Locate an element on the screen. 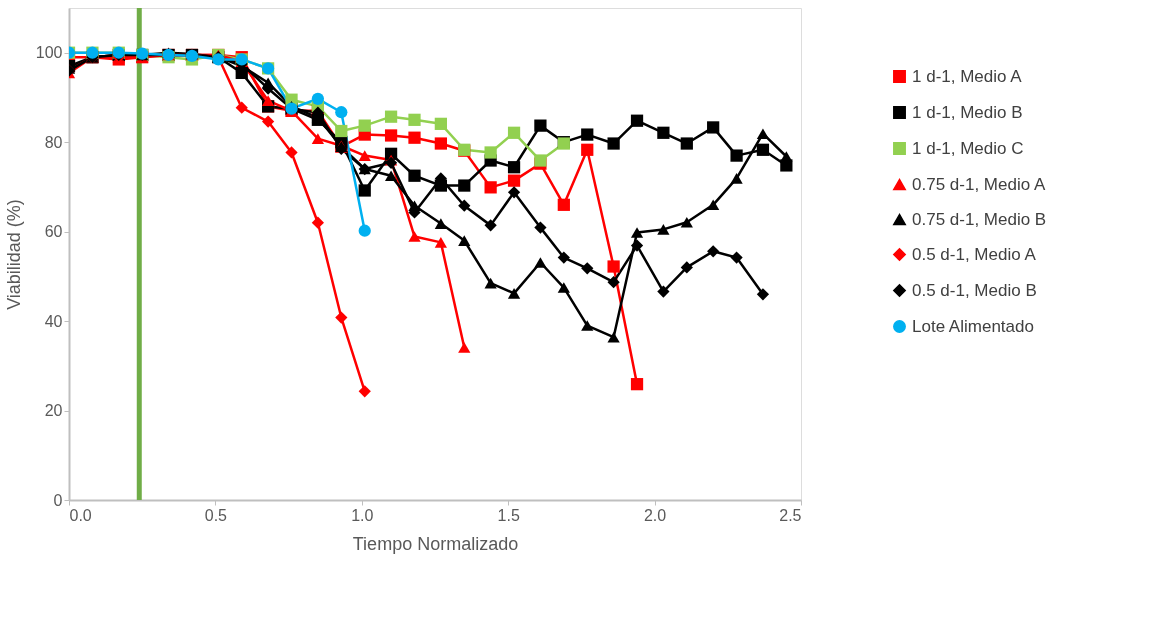  y-tick-label: 100 is located at coordinates (49, 53).